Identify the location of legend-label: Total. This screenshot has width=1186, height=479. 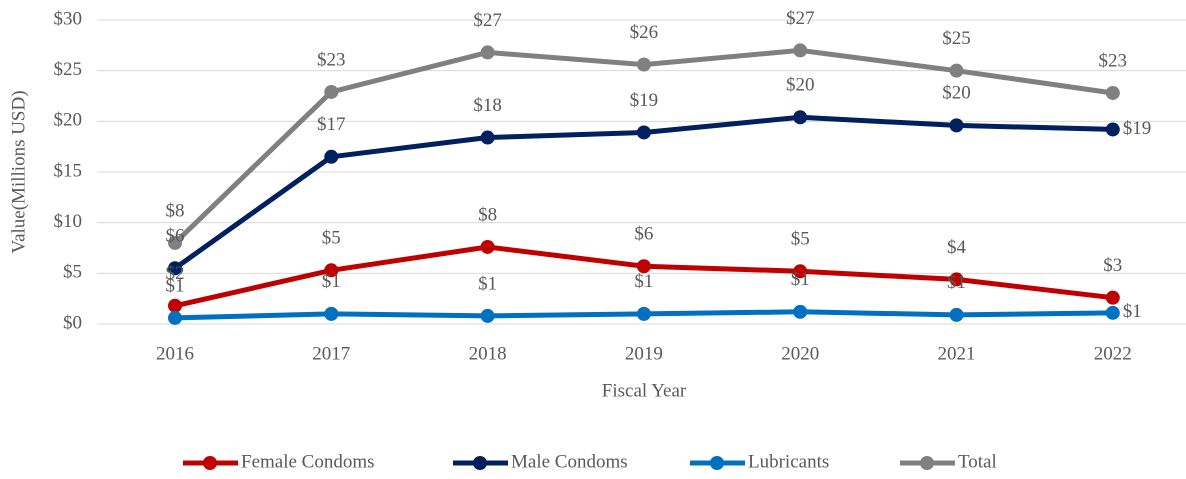
(977, 461).